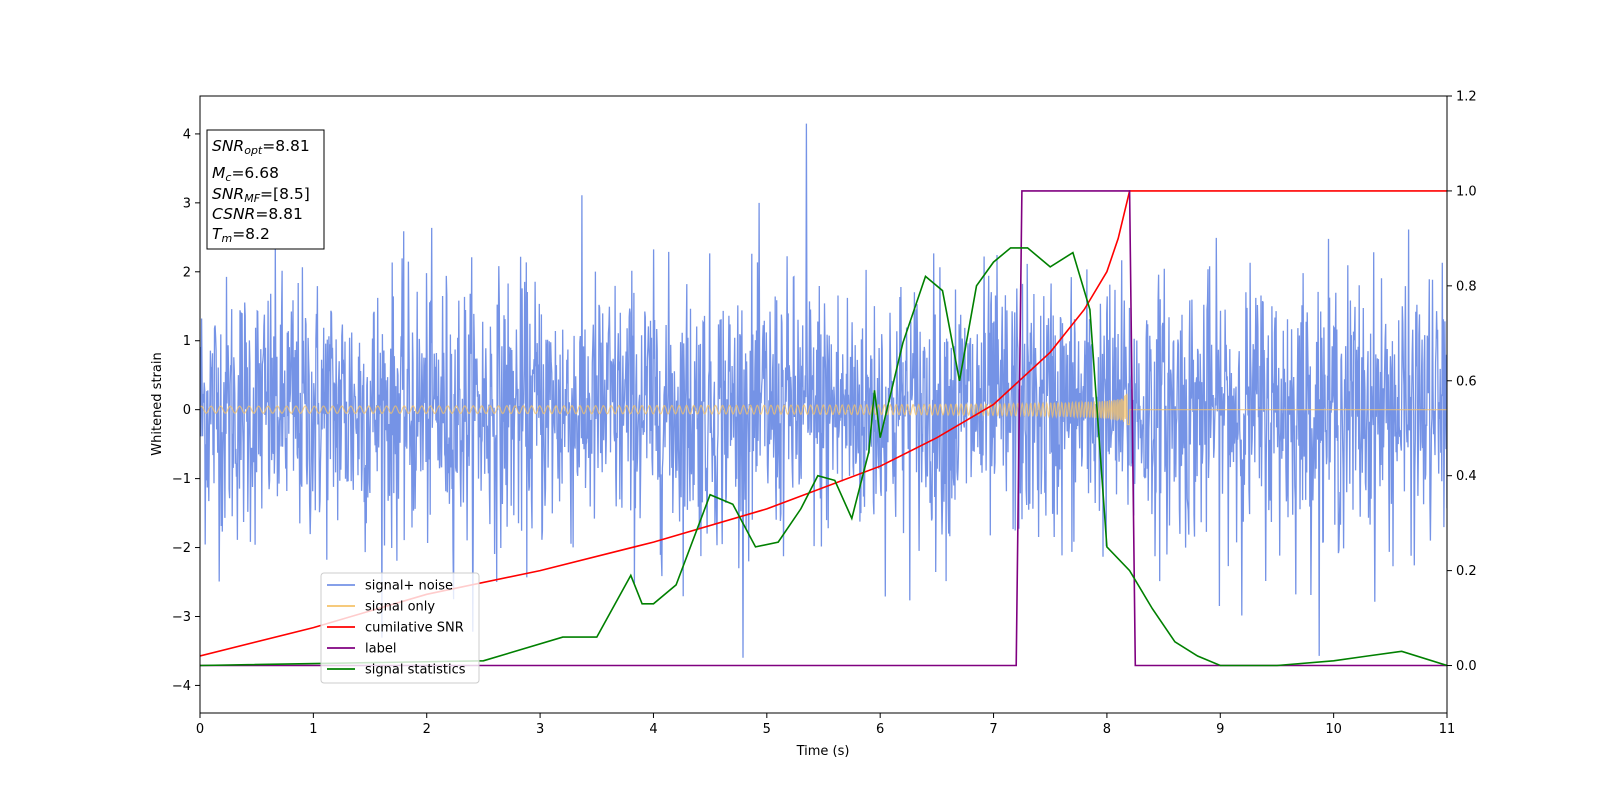 The image size is (1600, 800). I want to click on y-tick-label: 2, so click(187, 272).